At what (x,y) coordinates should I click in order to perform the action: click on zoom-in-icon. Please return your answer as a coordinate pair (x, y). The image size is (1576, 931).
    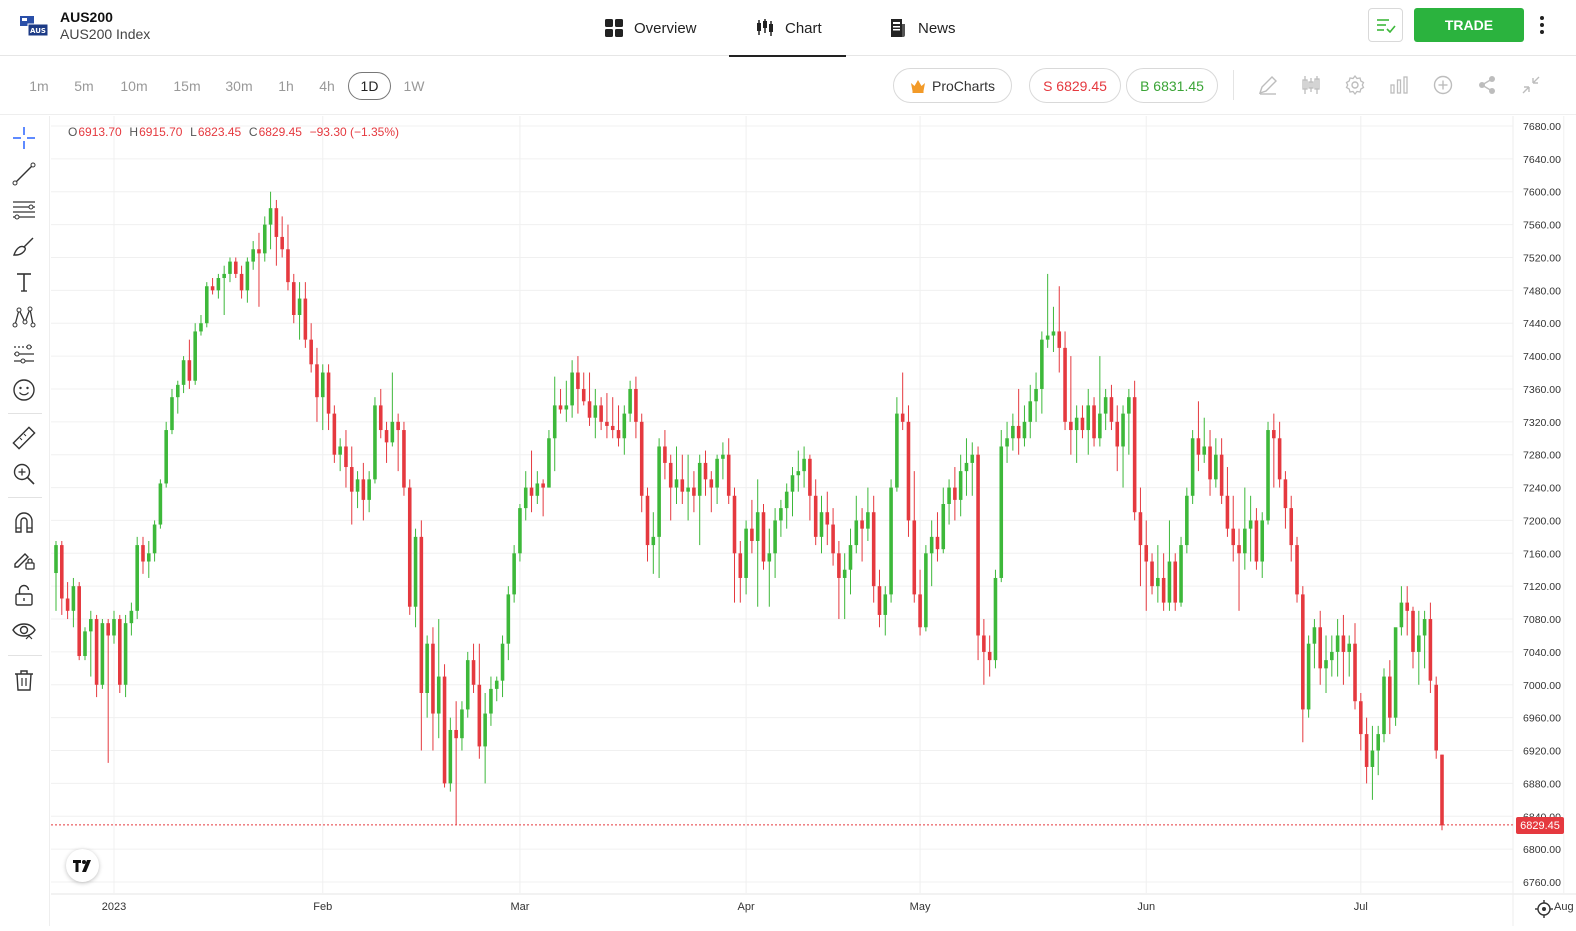
    Looking at the image, I should click on (24, 474).